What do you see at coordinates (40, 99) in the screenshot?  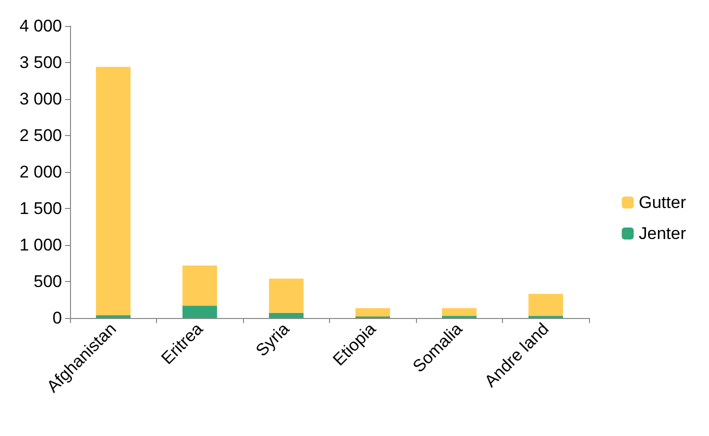 I see `y-tick-label: 3 000` at bounding box center [40, 99].